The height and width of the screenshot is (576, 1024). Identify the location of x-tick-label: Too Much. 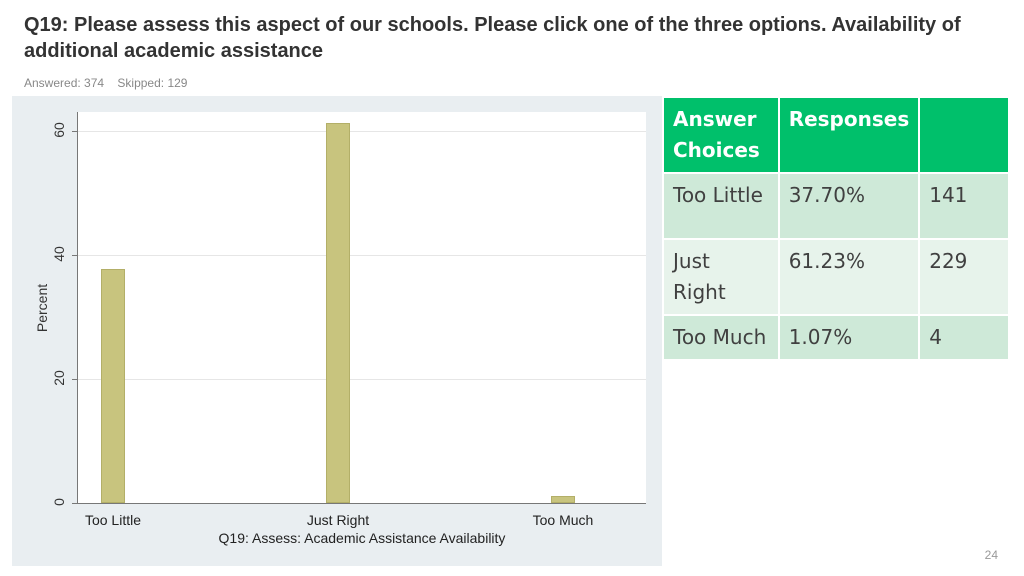
(563, 520).